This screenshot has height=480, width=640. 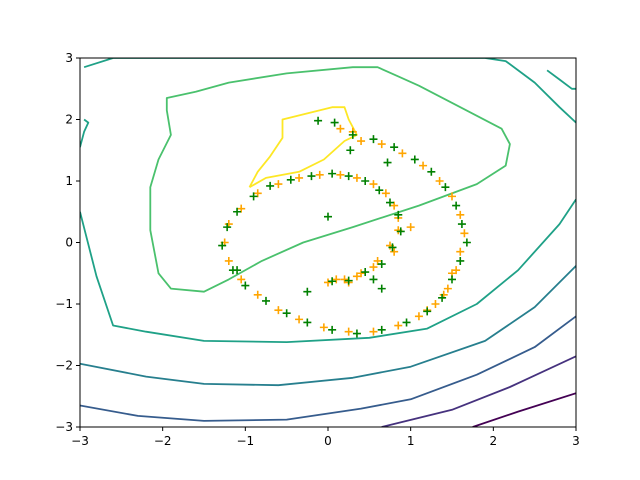 What do you see at coordinates (64, 427) in the screenshot?
I see `y-tick-label: −3` at bounding box center [64, 427].